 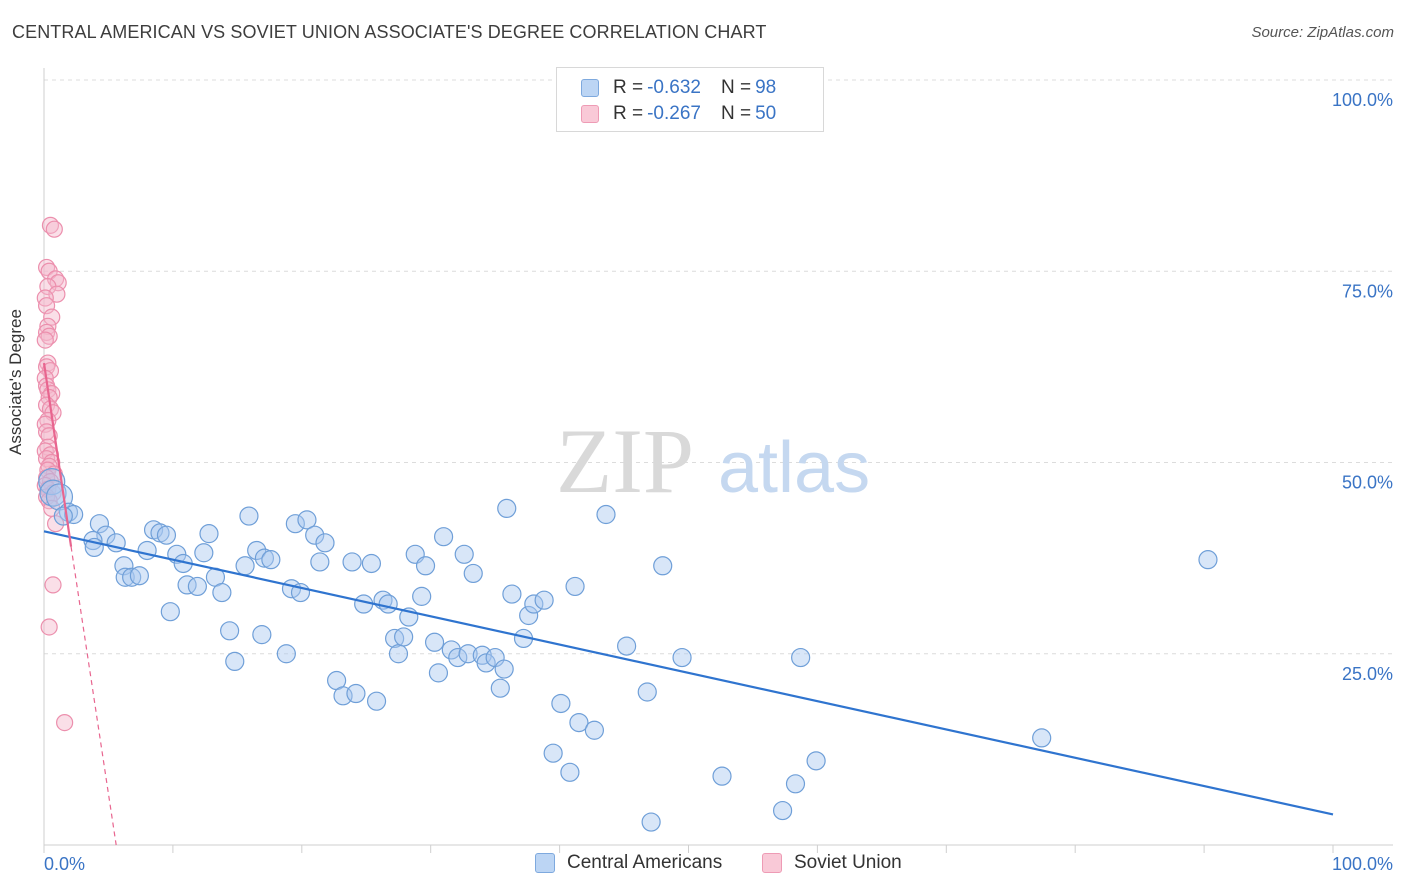 What do you see at coordinates (590, 88) in the screenshot?
I see `legend-swatch-blue` at bounding box center [590, 88].